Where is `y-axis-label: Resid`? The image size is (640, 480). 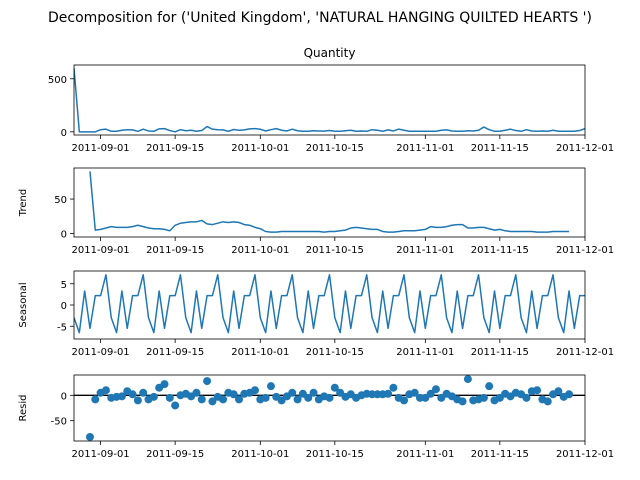 y-axis-label: Resid is located at coordinates (23, 408).